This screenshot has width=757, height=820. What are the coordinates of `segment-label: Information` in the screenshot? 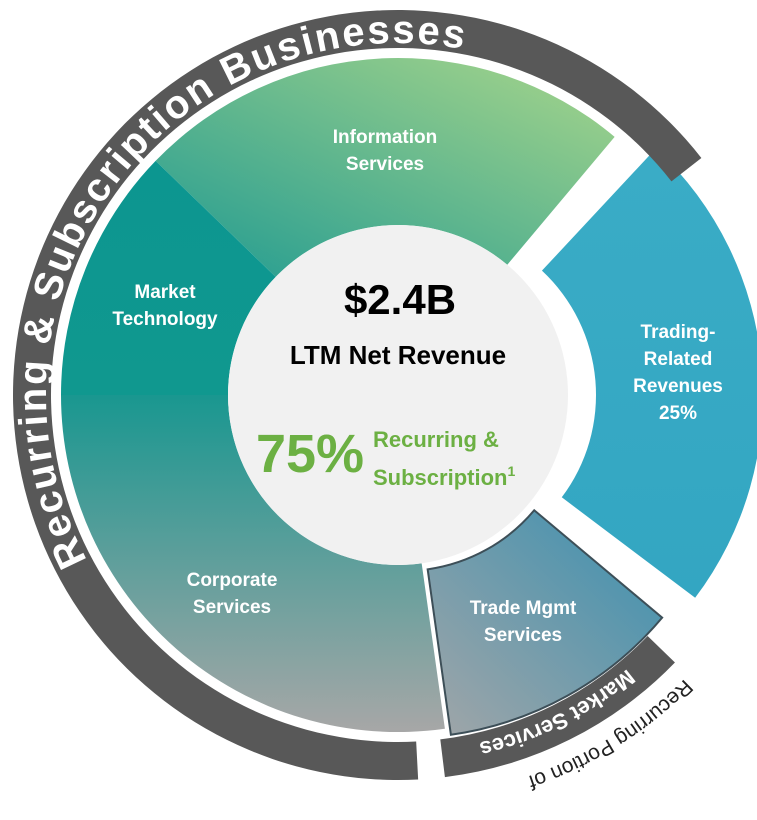 It's located at (385, 137).